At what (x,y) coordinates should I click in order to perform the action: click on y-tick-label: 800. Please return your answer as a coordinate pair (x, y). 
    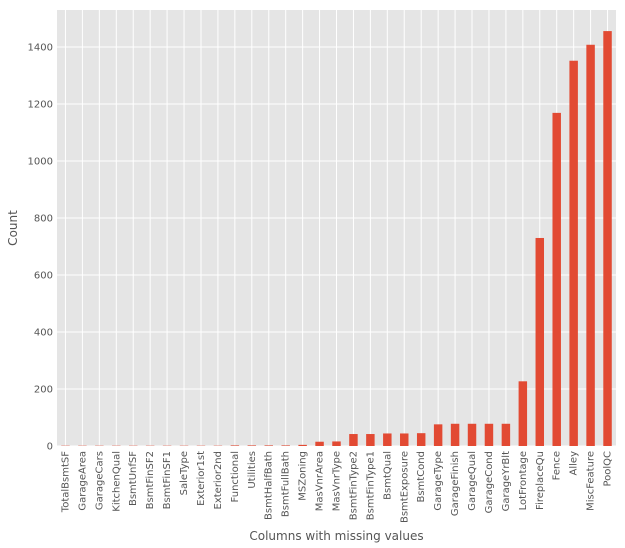
    Looking at the image, I should click on (43, 219).